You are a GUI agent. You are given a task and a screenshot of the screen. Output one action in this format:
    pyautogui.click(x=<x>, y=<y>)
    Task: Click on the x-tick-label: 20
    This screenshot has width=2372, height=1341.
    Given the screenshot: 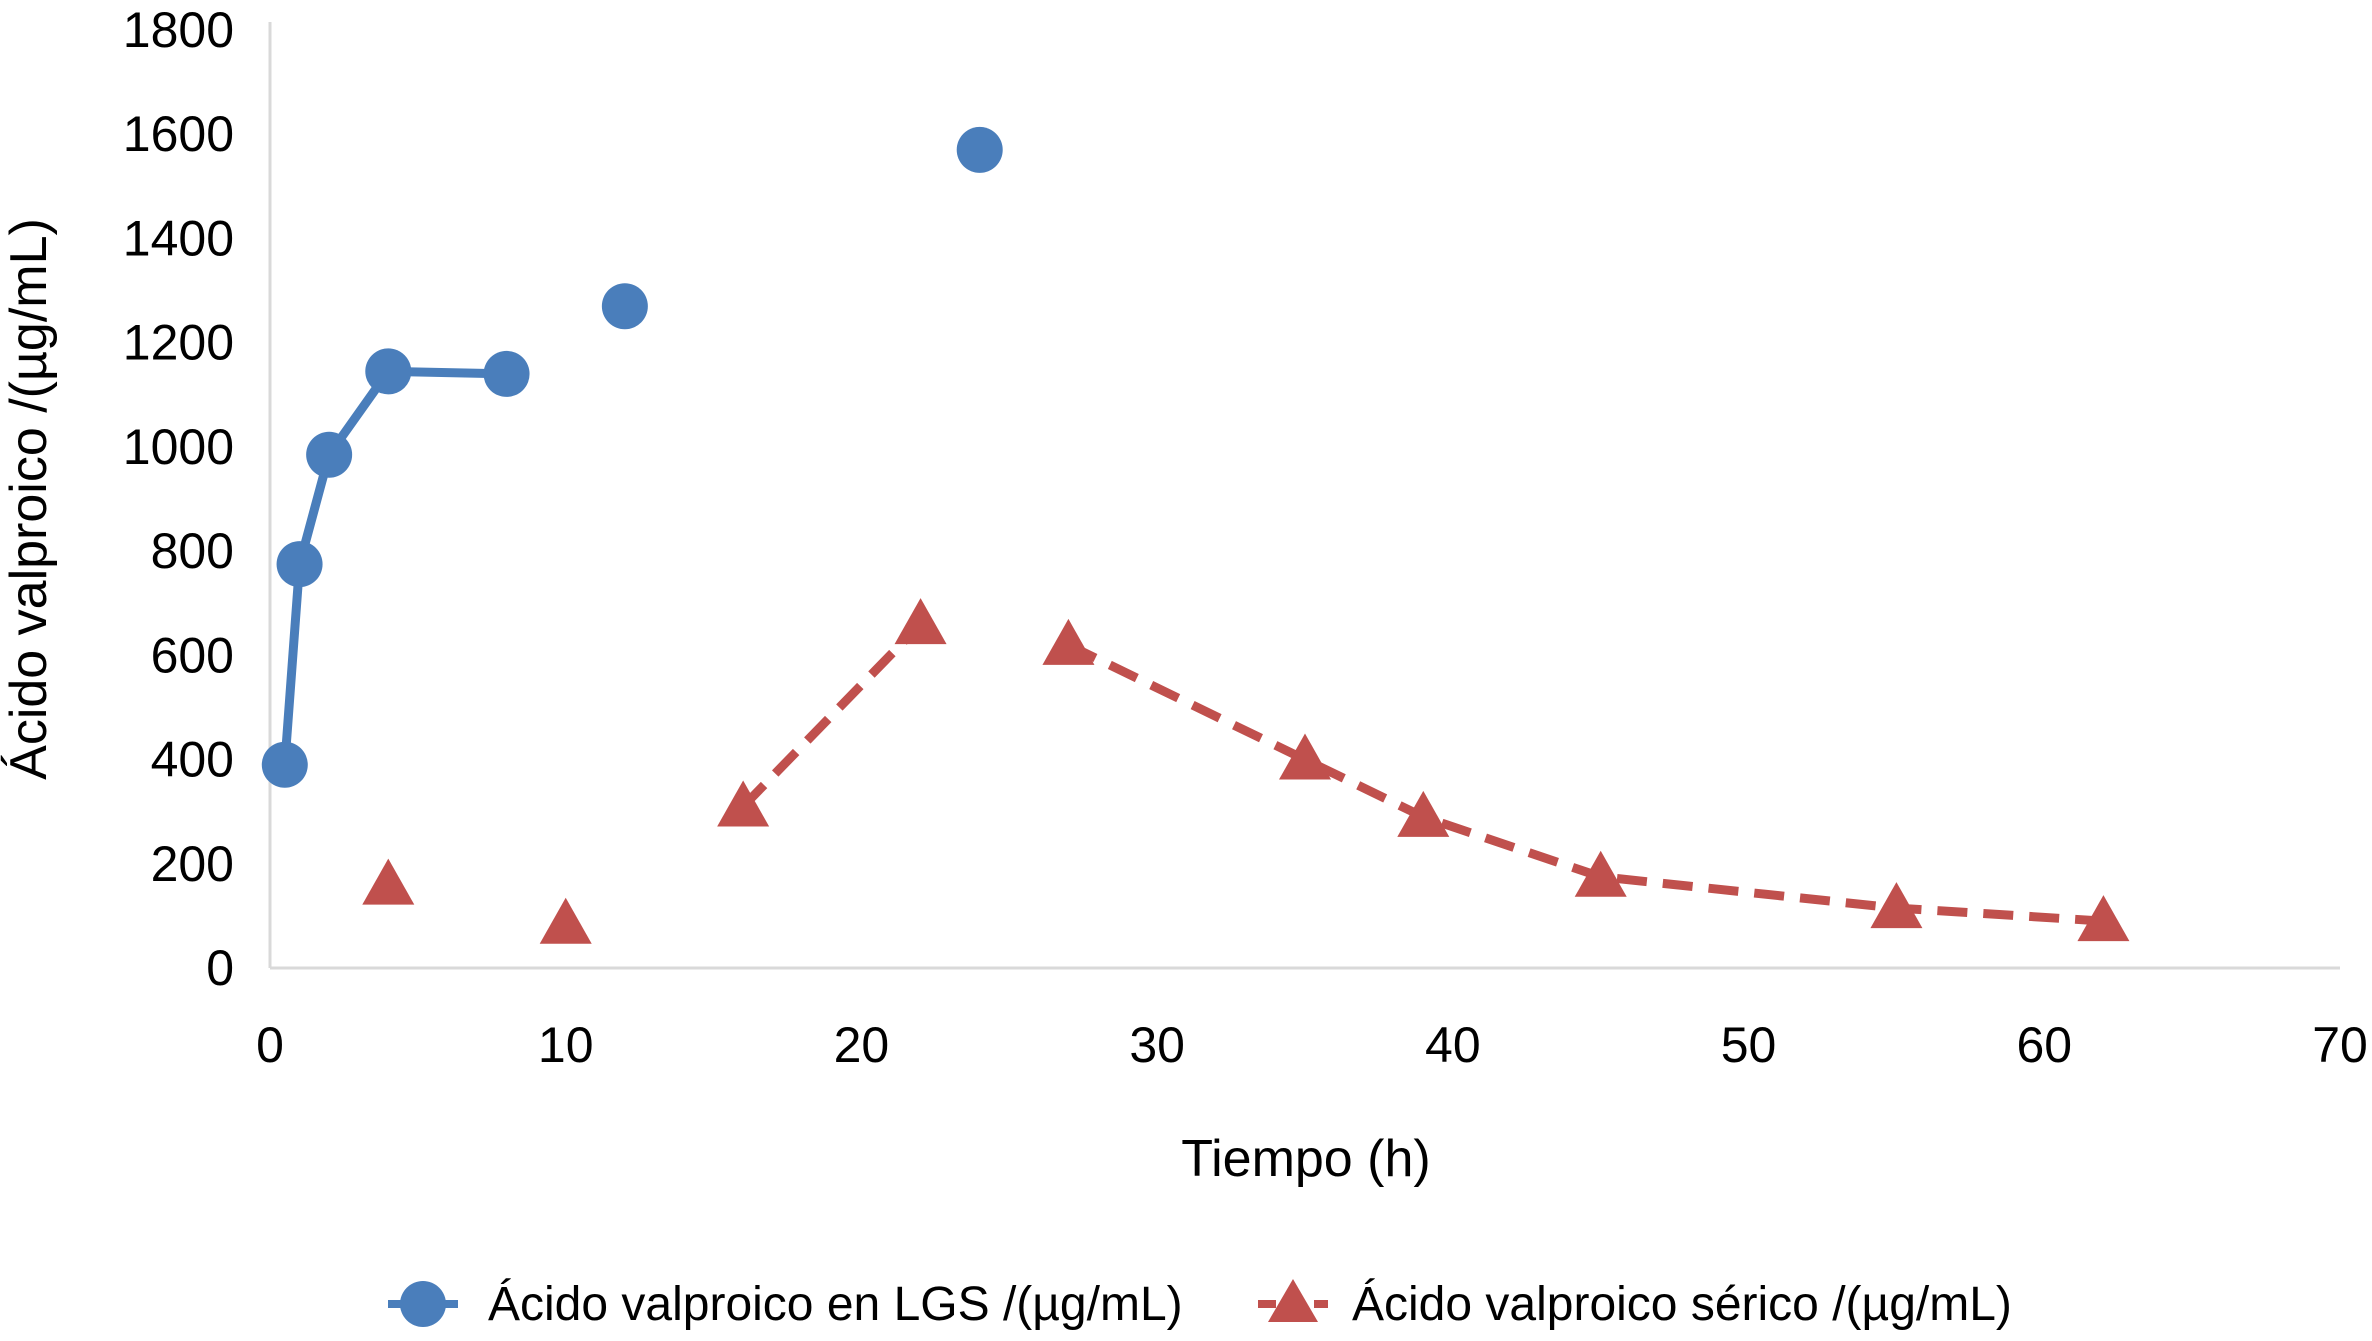 What is the action you would take?
    pyautogui.click(x=862, y=1045)
    